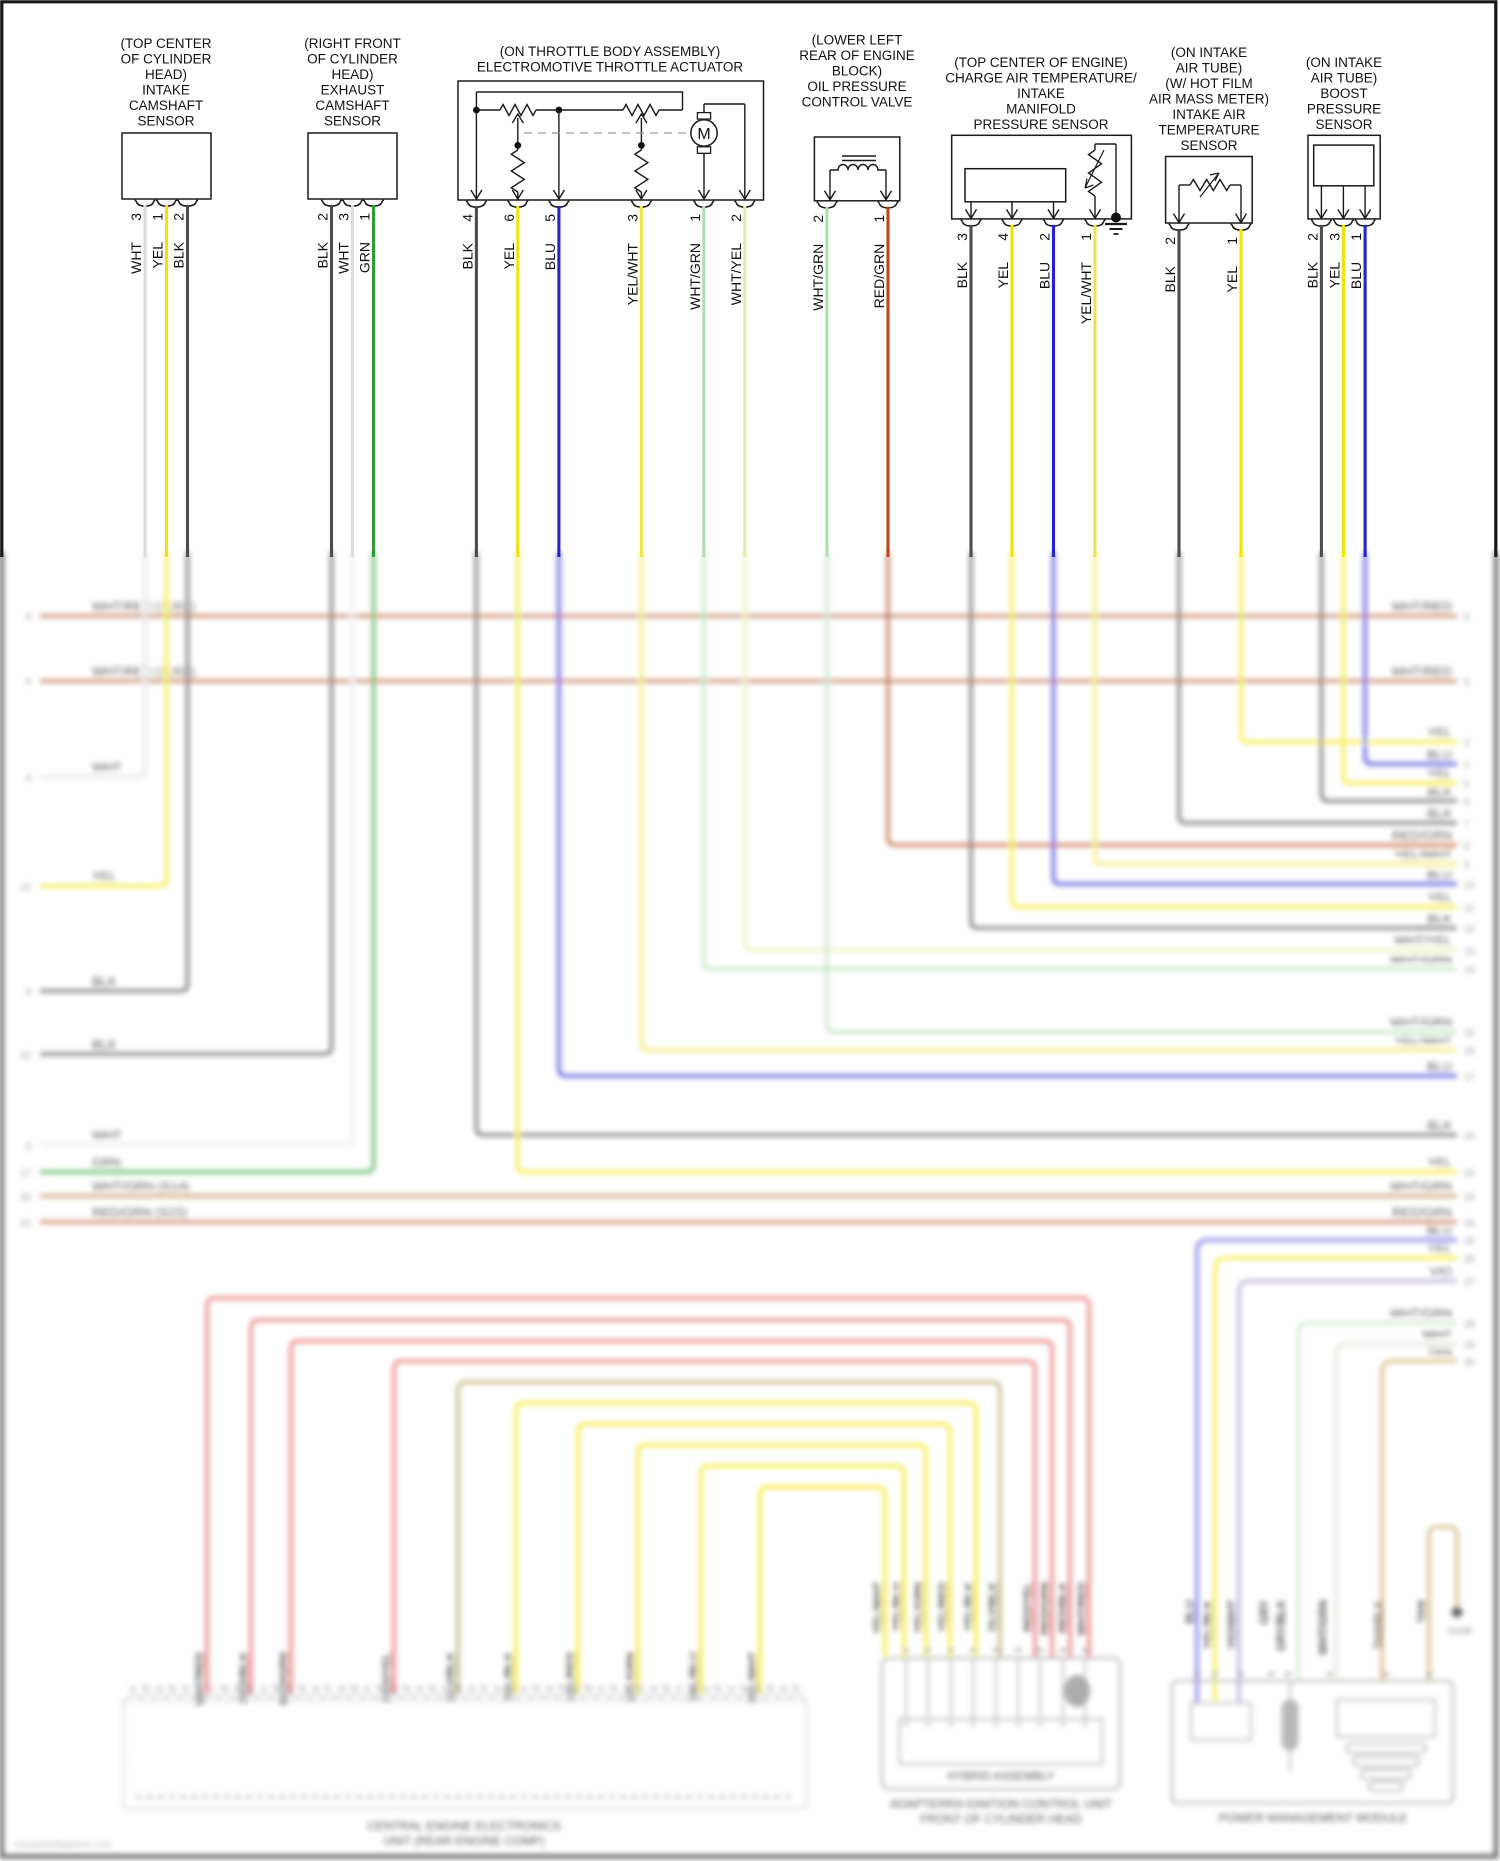  Describe the element at coordinates (1312, 1818) in the screenshot. I see `svg-text: POWER MANAGEMENT MODULE` at that location.